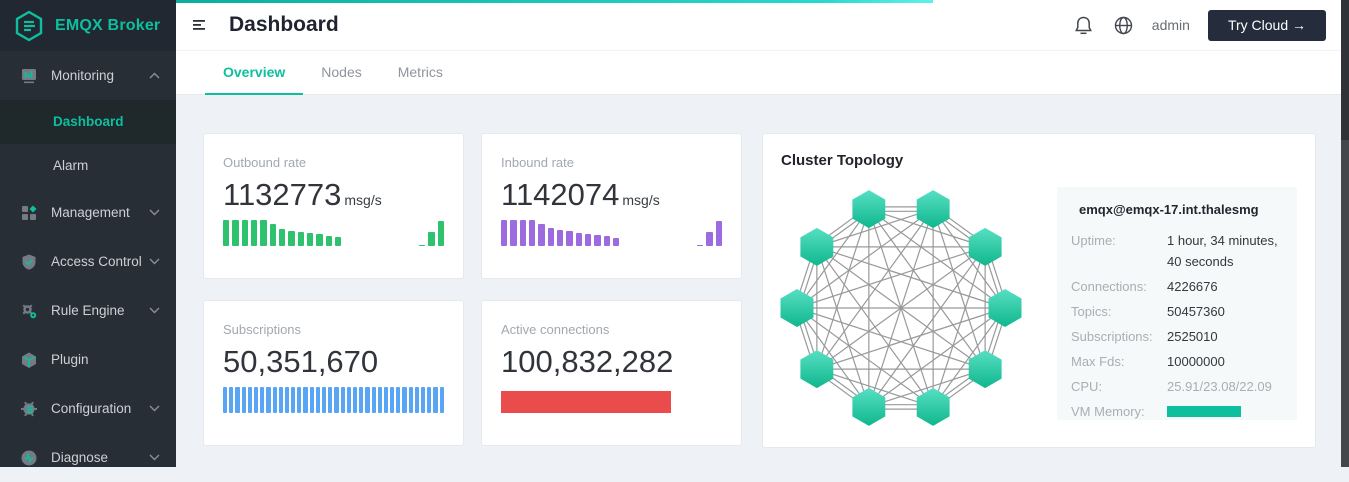 The width and height of the screenshot is (1349, 482). Describe the element at coordinates (301, 361) in the screenshot. I see `stat-value: 50,351,670` at that location.